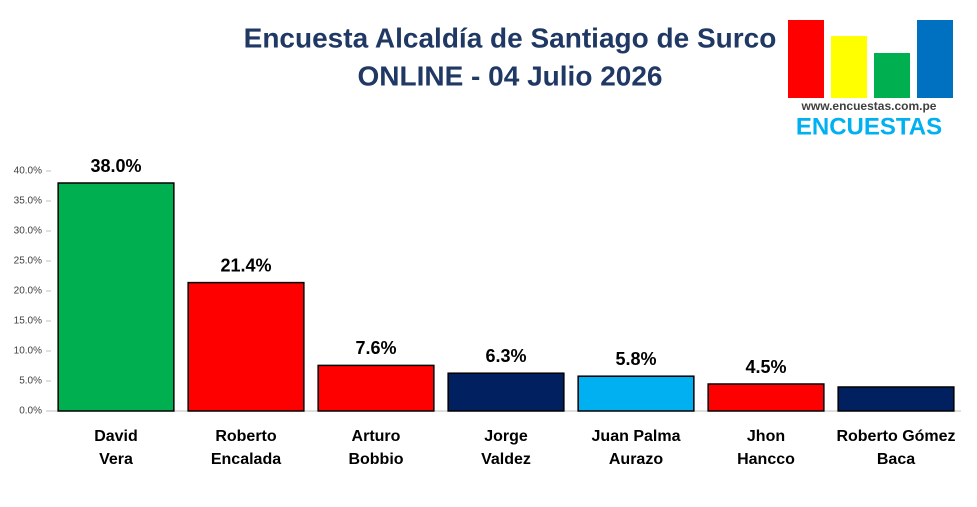  Describe the element at coordinates (375, 448) in the screenshot. I see `x-tick-label: Arturo Bobbio` at that location.